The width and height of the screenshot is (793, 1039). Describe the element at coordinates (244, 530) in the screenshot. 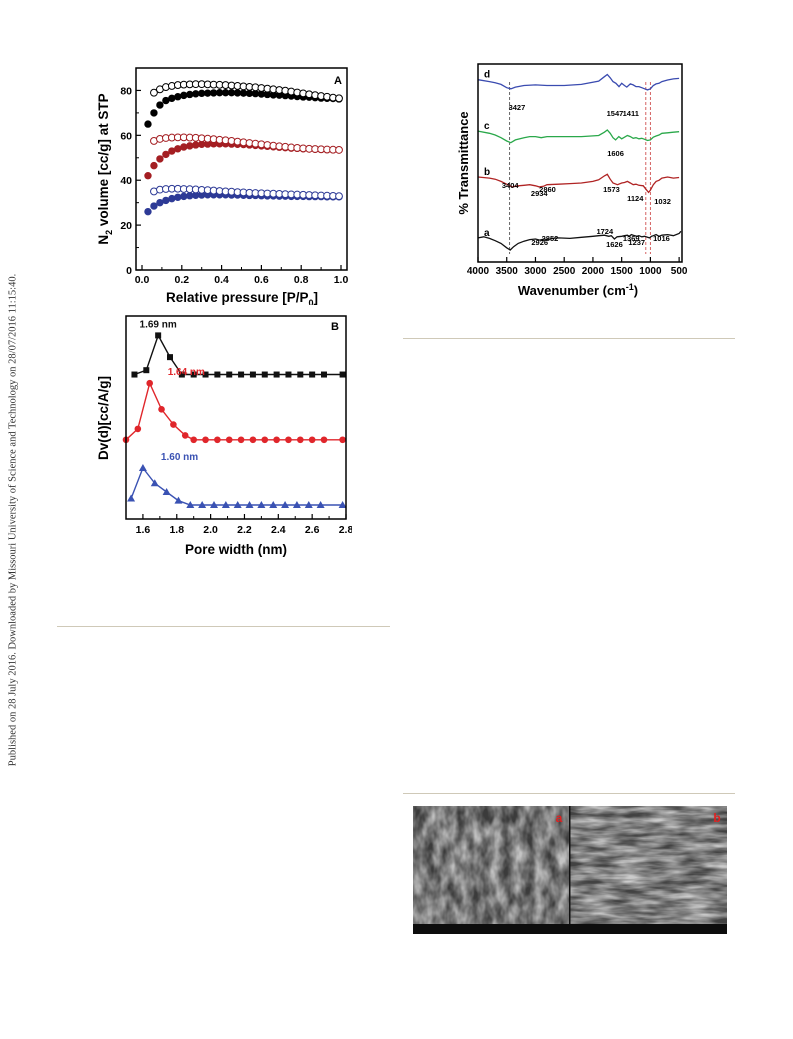

I see `x-tick-label: 2.2` at that location.